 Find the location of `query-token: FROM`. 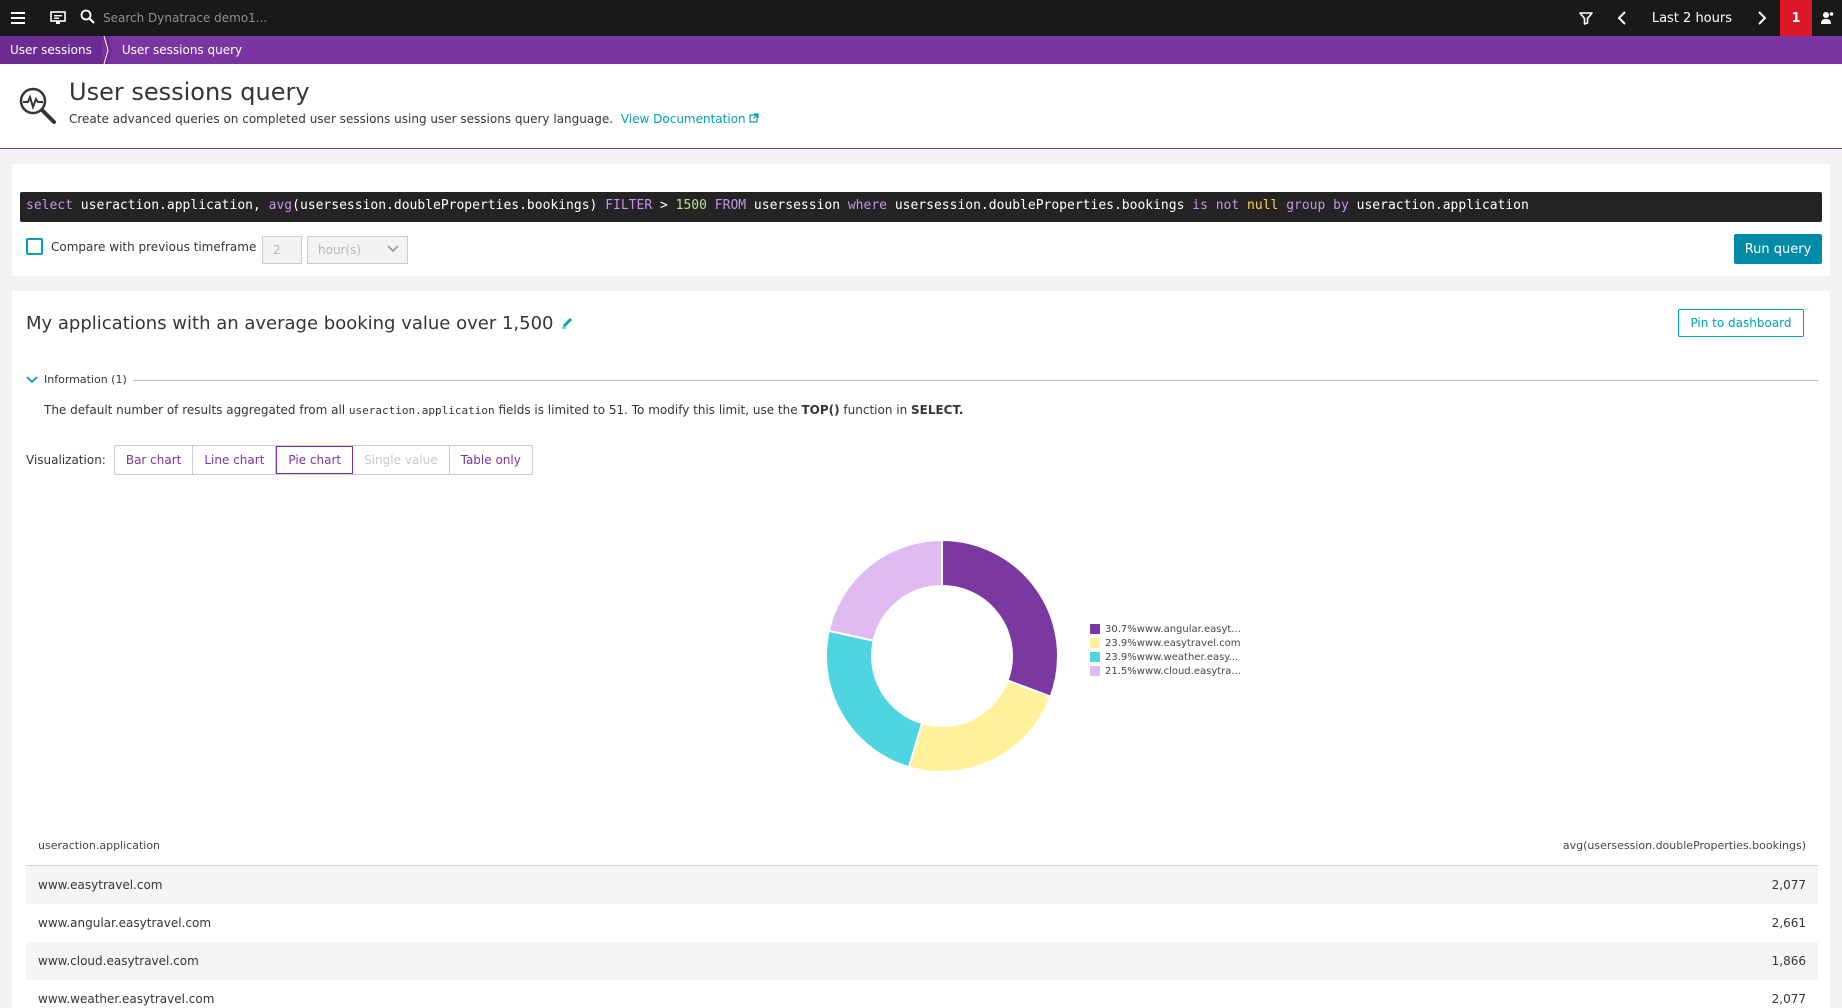

query-token: FROM is located at coordinates (730, 205).